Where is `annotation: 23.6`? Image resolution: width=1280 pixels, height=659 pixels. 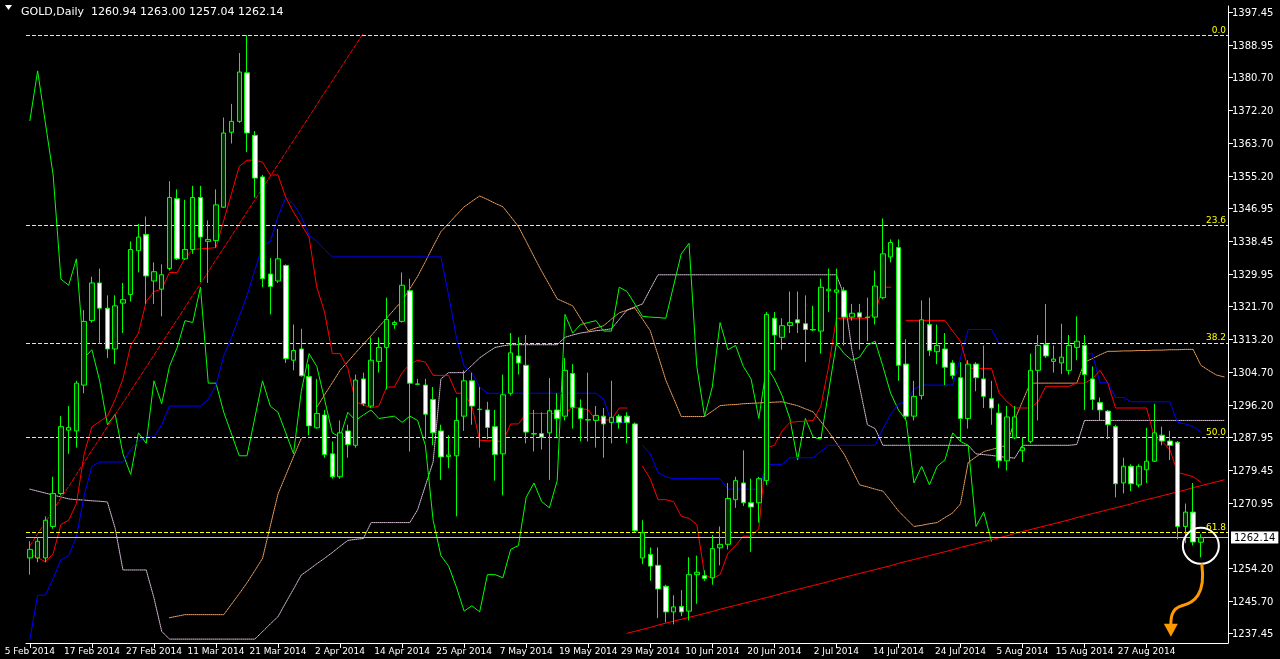
annotation: 23.6 is located at coordinates (1216, 219).